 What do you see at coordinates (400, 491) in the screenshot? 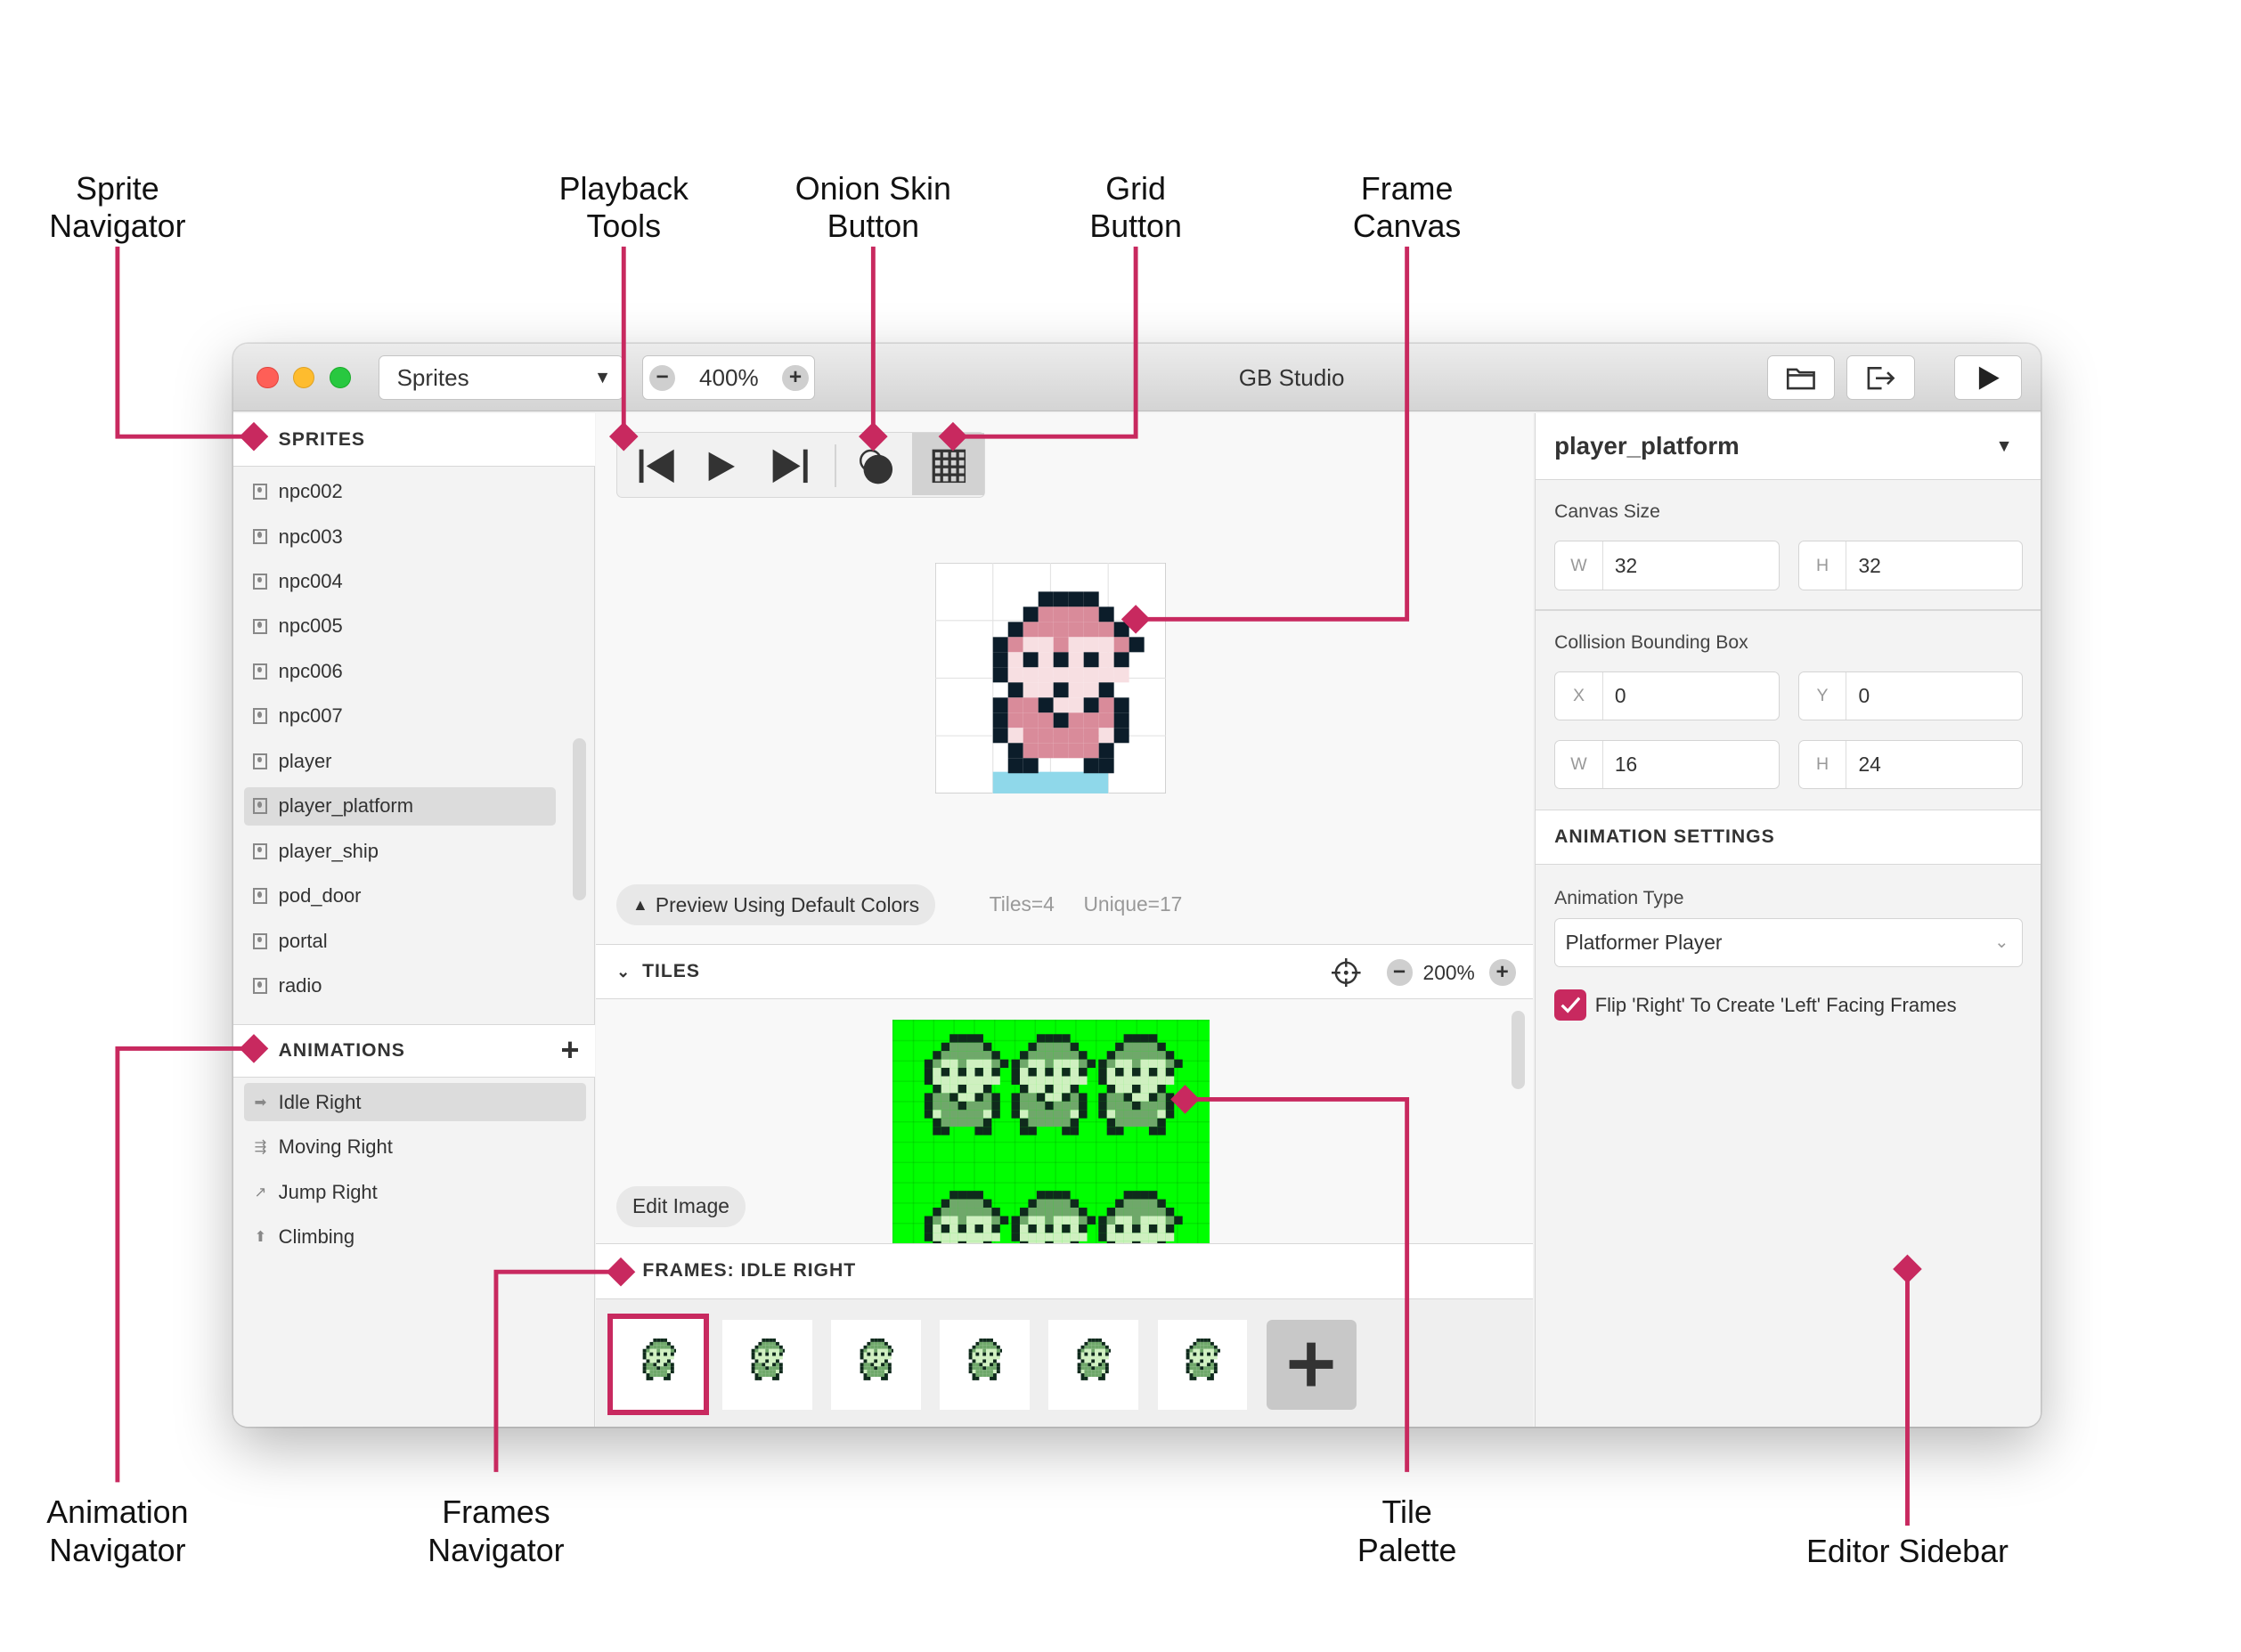
I see `sprite-list-item: npc002` at bounding box center [400, 491].